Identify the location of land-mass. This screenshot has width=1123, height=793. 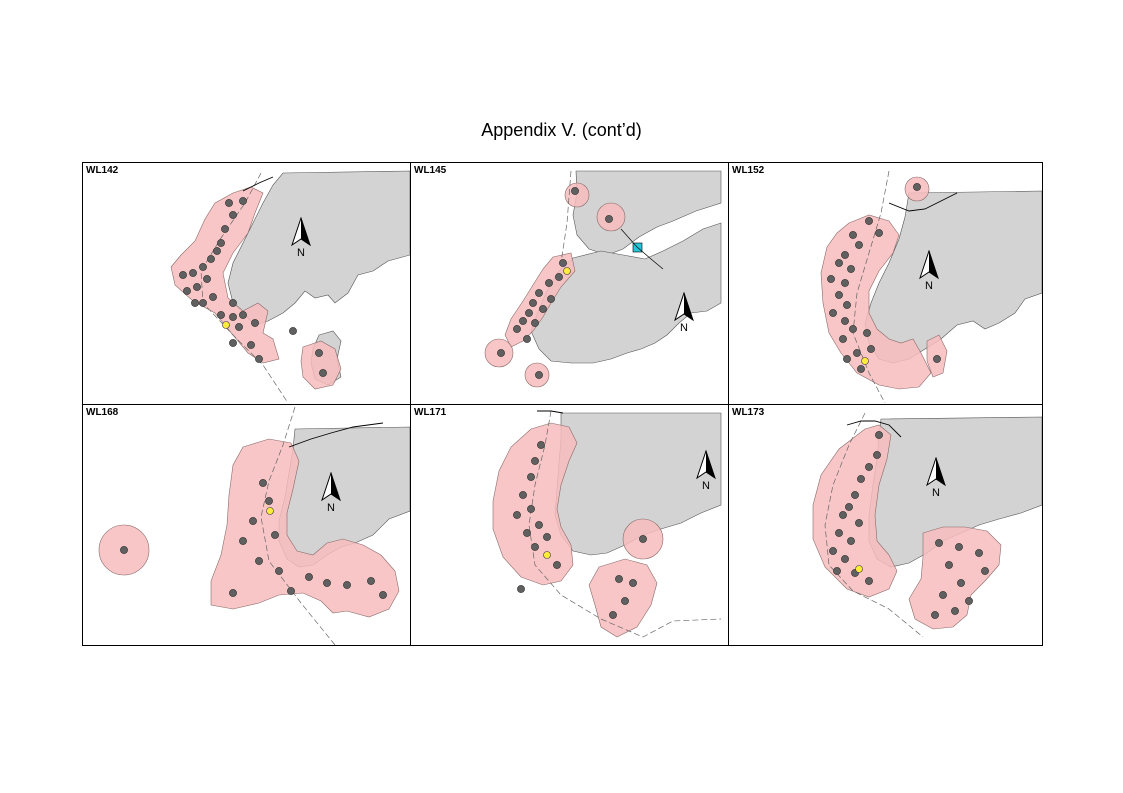
(953, 277).